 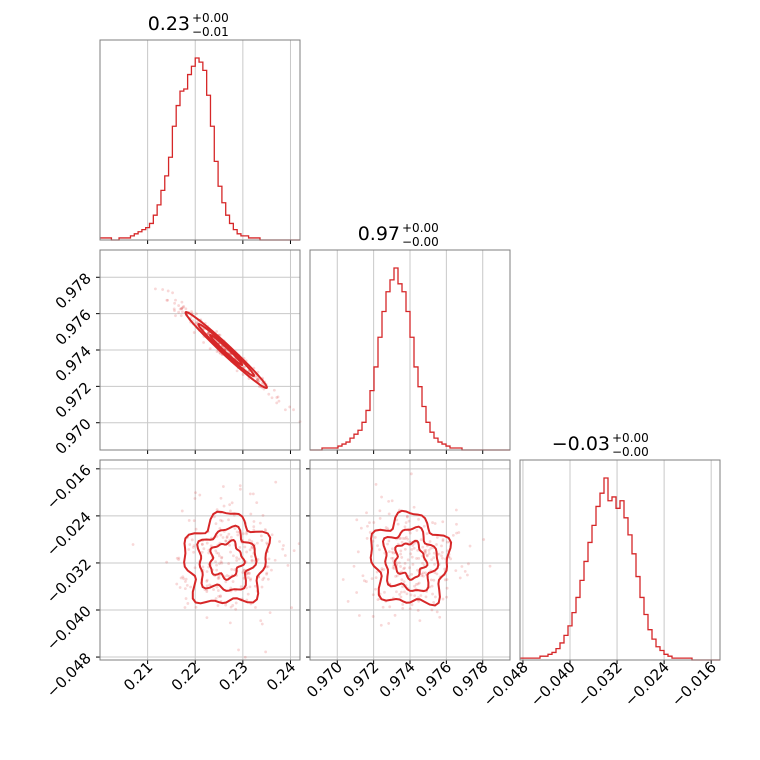 What do you see at coordinates (694, 684) in the screenshot?
I see `x-tick-label: −0.016` at bounding box center [694, 684].